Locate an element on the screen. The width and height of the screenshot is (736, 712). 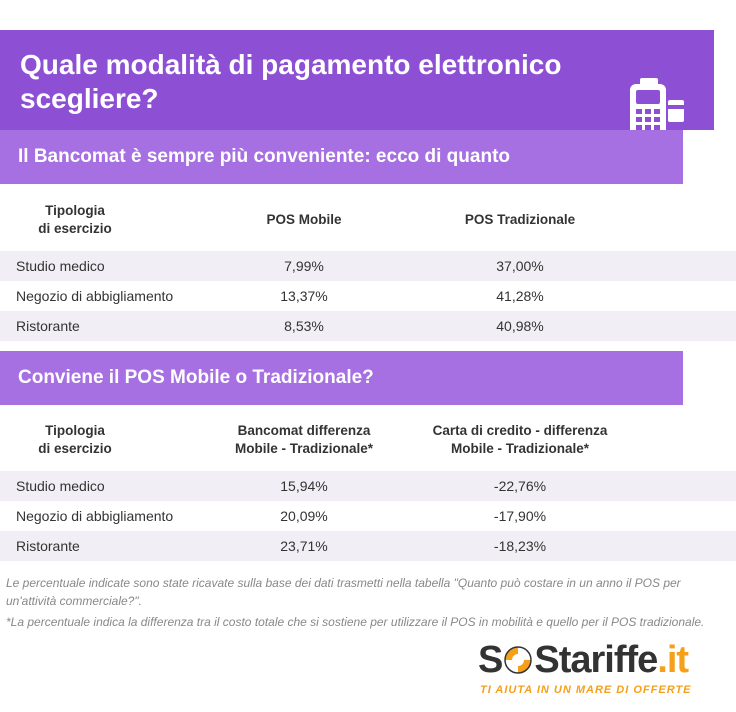
table-row: Ristorante 23,71% -18,23% is located at coordinates (368, 546).